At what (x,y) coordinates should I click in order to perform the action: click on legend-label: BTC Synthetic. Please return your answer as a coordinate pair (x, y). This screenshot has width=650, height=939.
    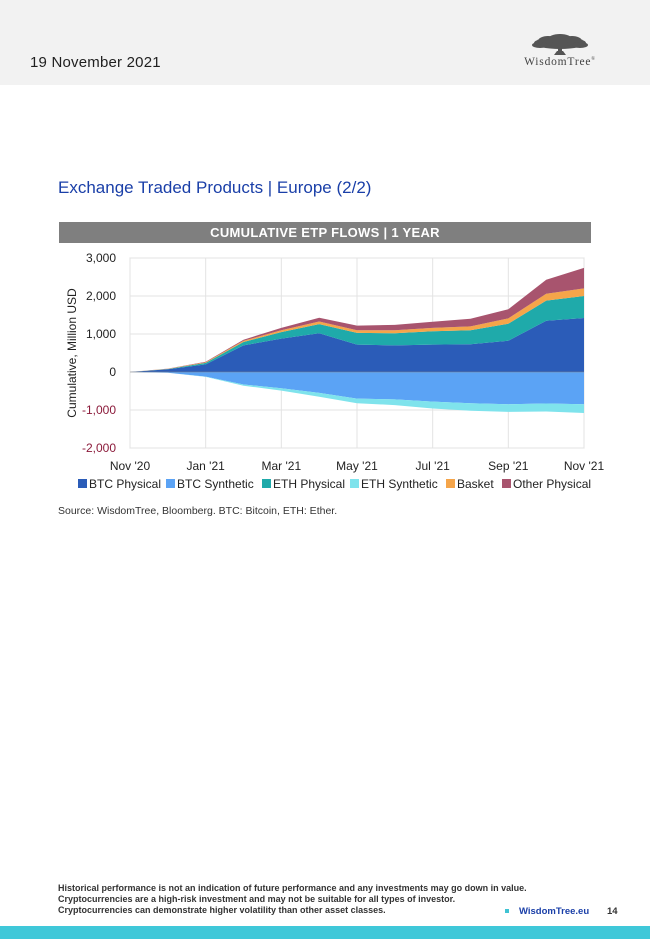
    Looking at the image, I should click on (215, 484).